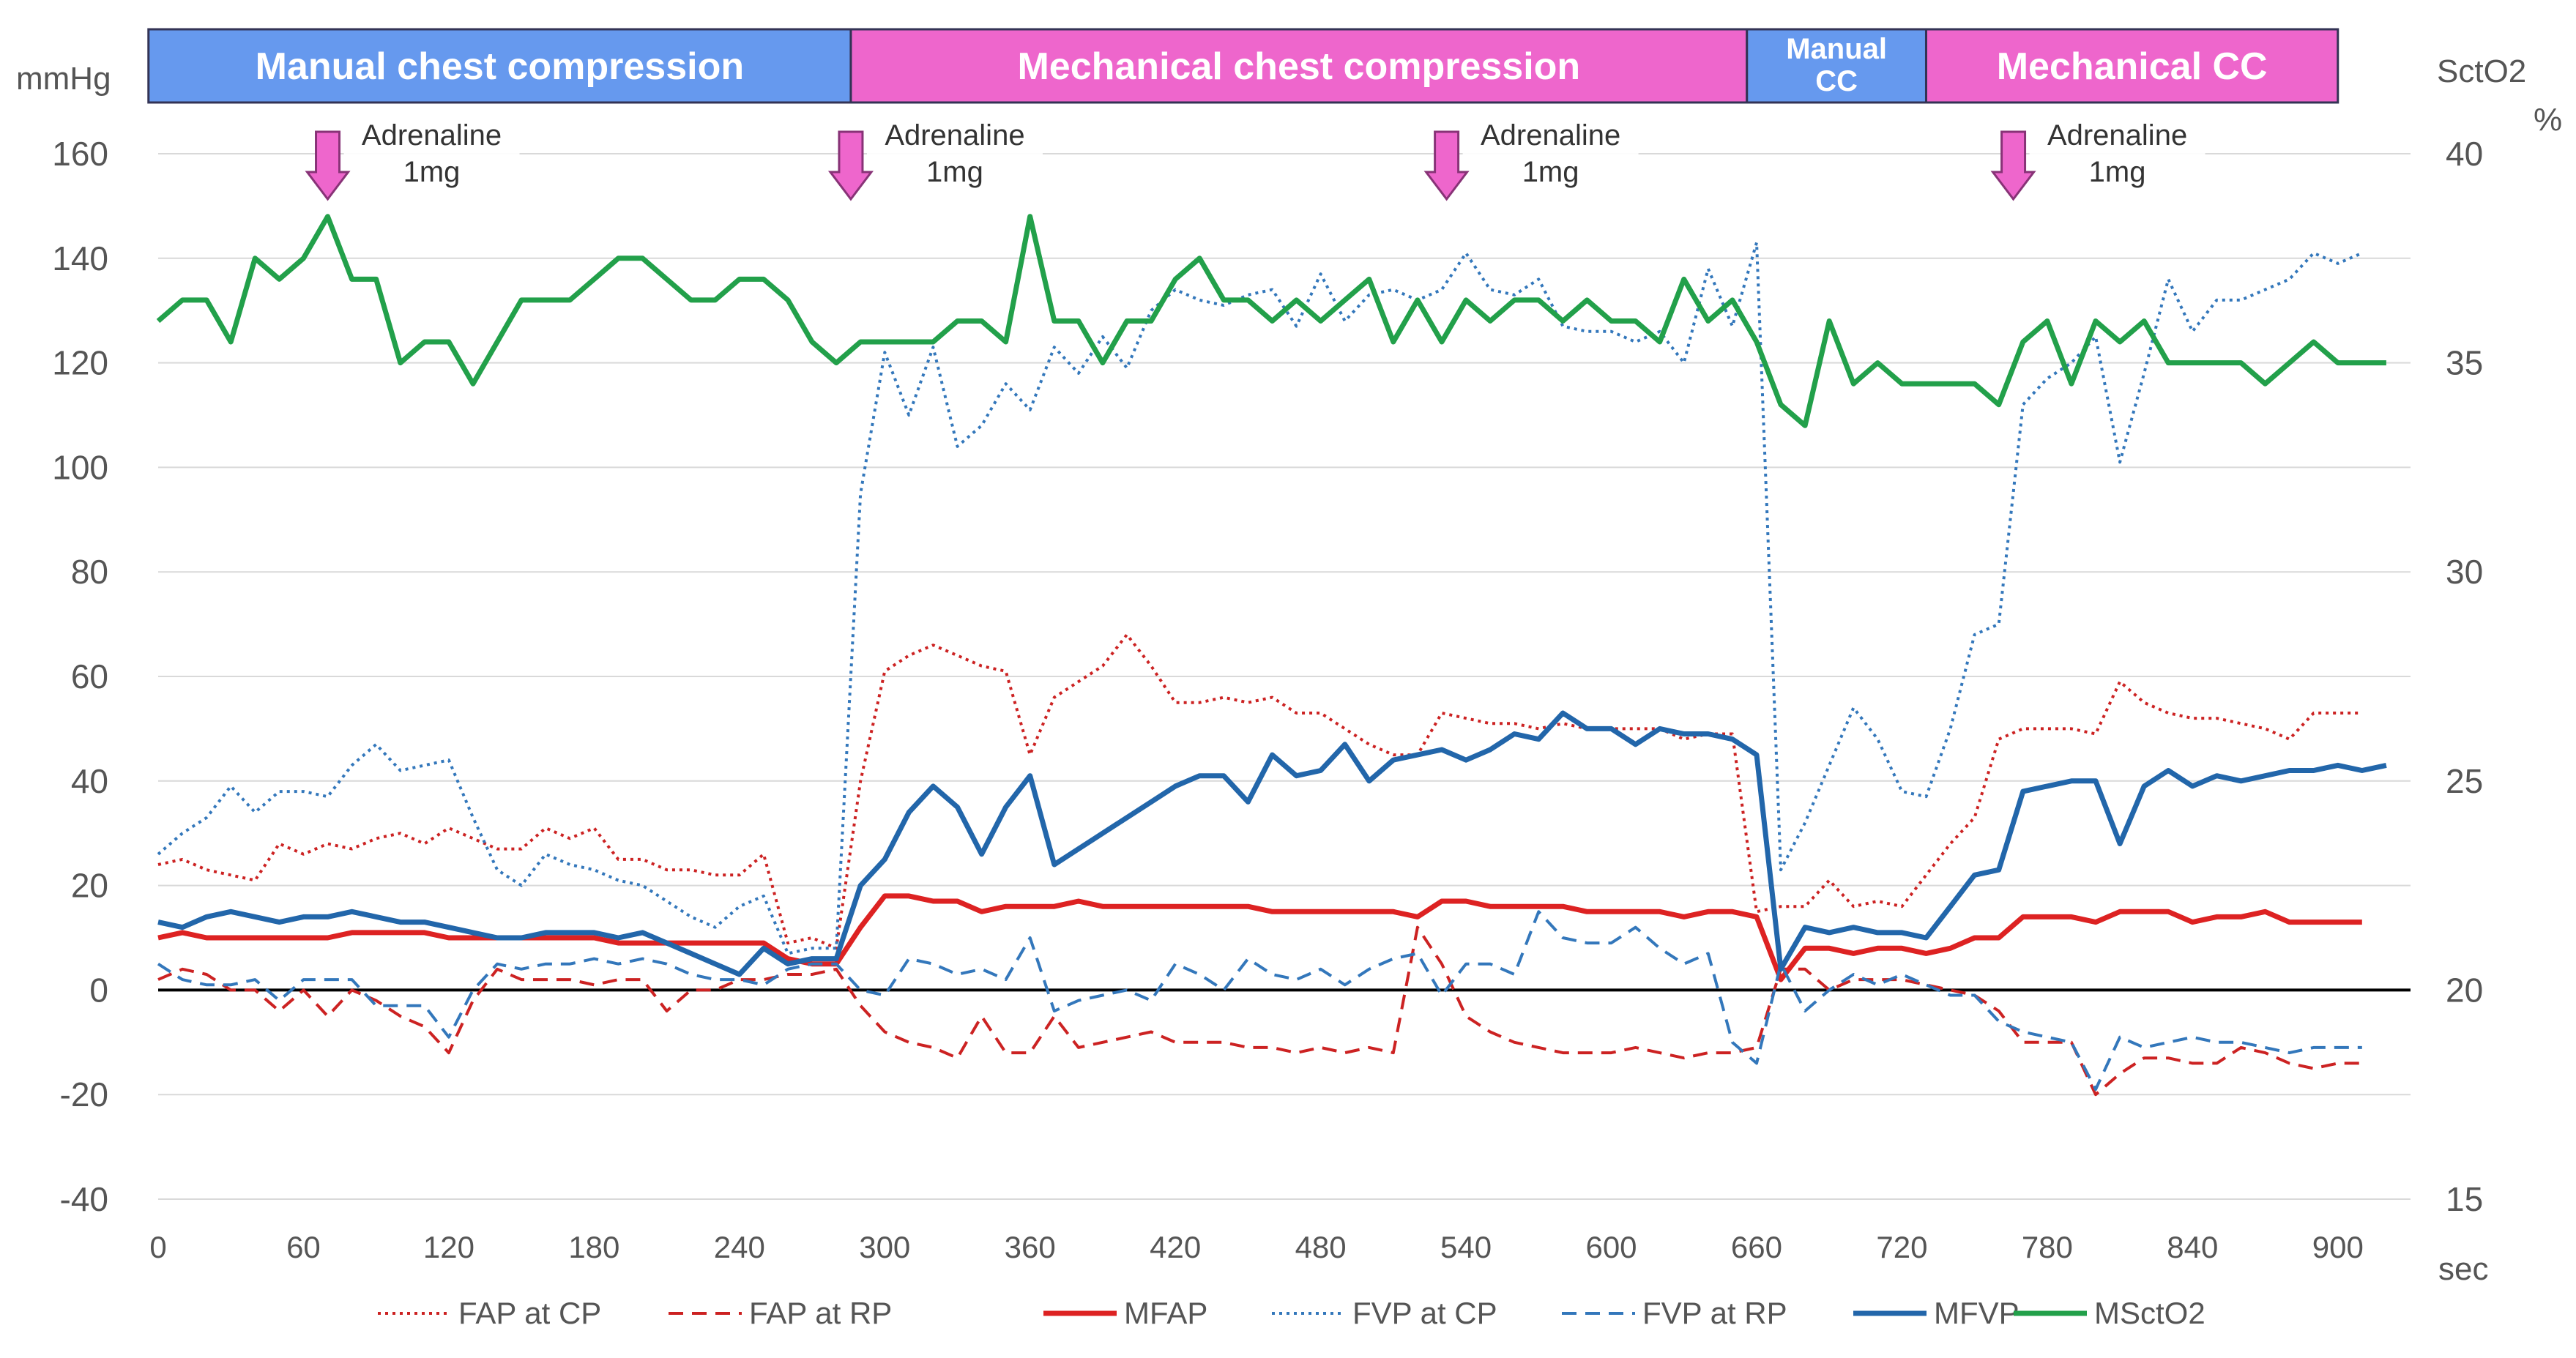  What do you see at coordinates (157, 1247) in the screenshot?
I see `x-tick-label: 0` at bounding box center [157, 1247].